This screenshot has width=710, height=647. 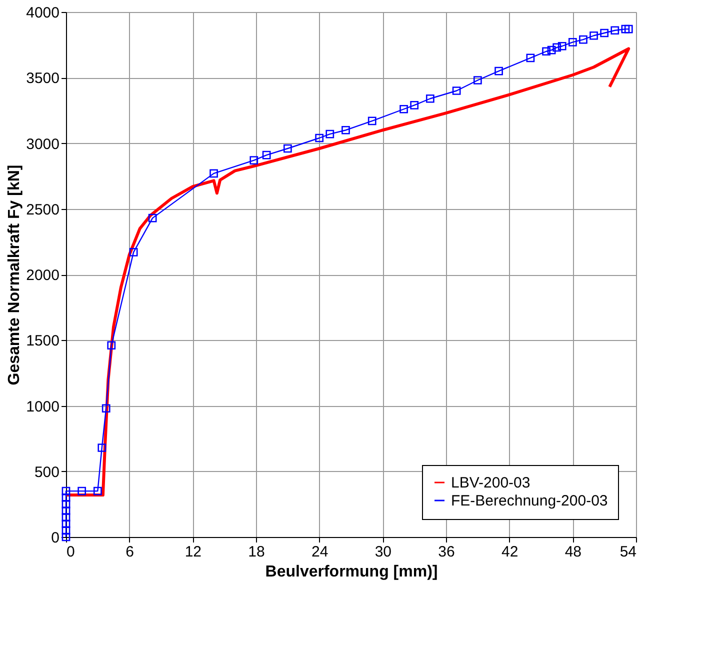 I want to click on y-axis-title: Gesamte Normalkraft Fy [kN], so click(x=15, y=275).